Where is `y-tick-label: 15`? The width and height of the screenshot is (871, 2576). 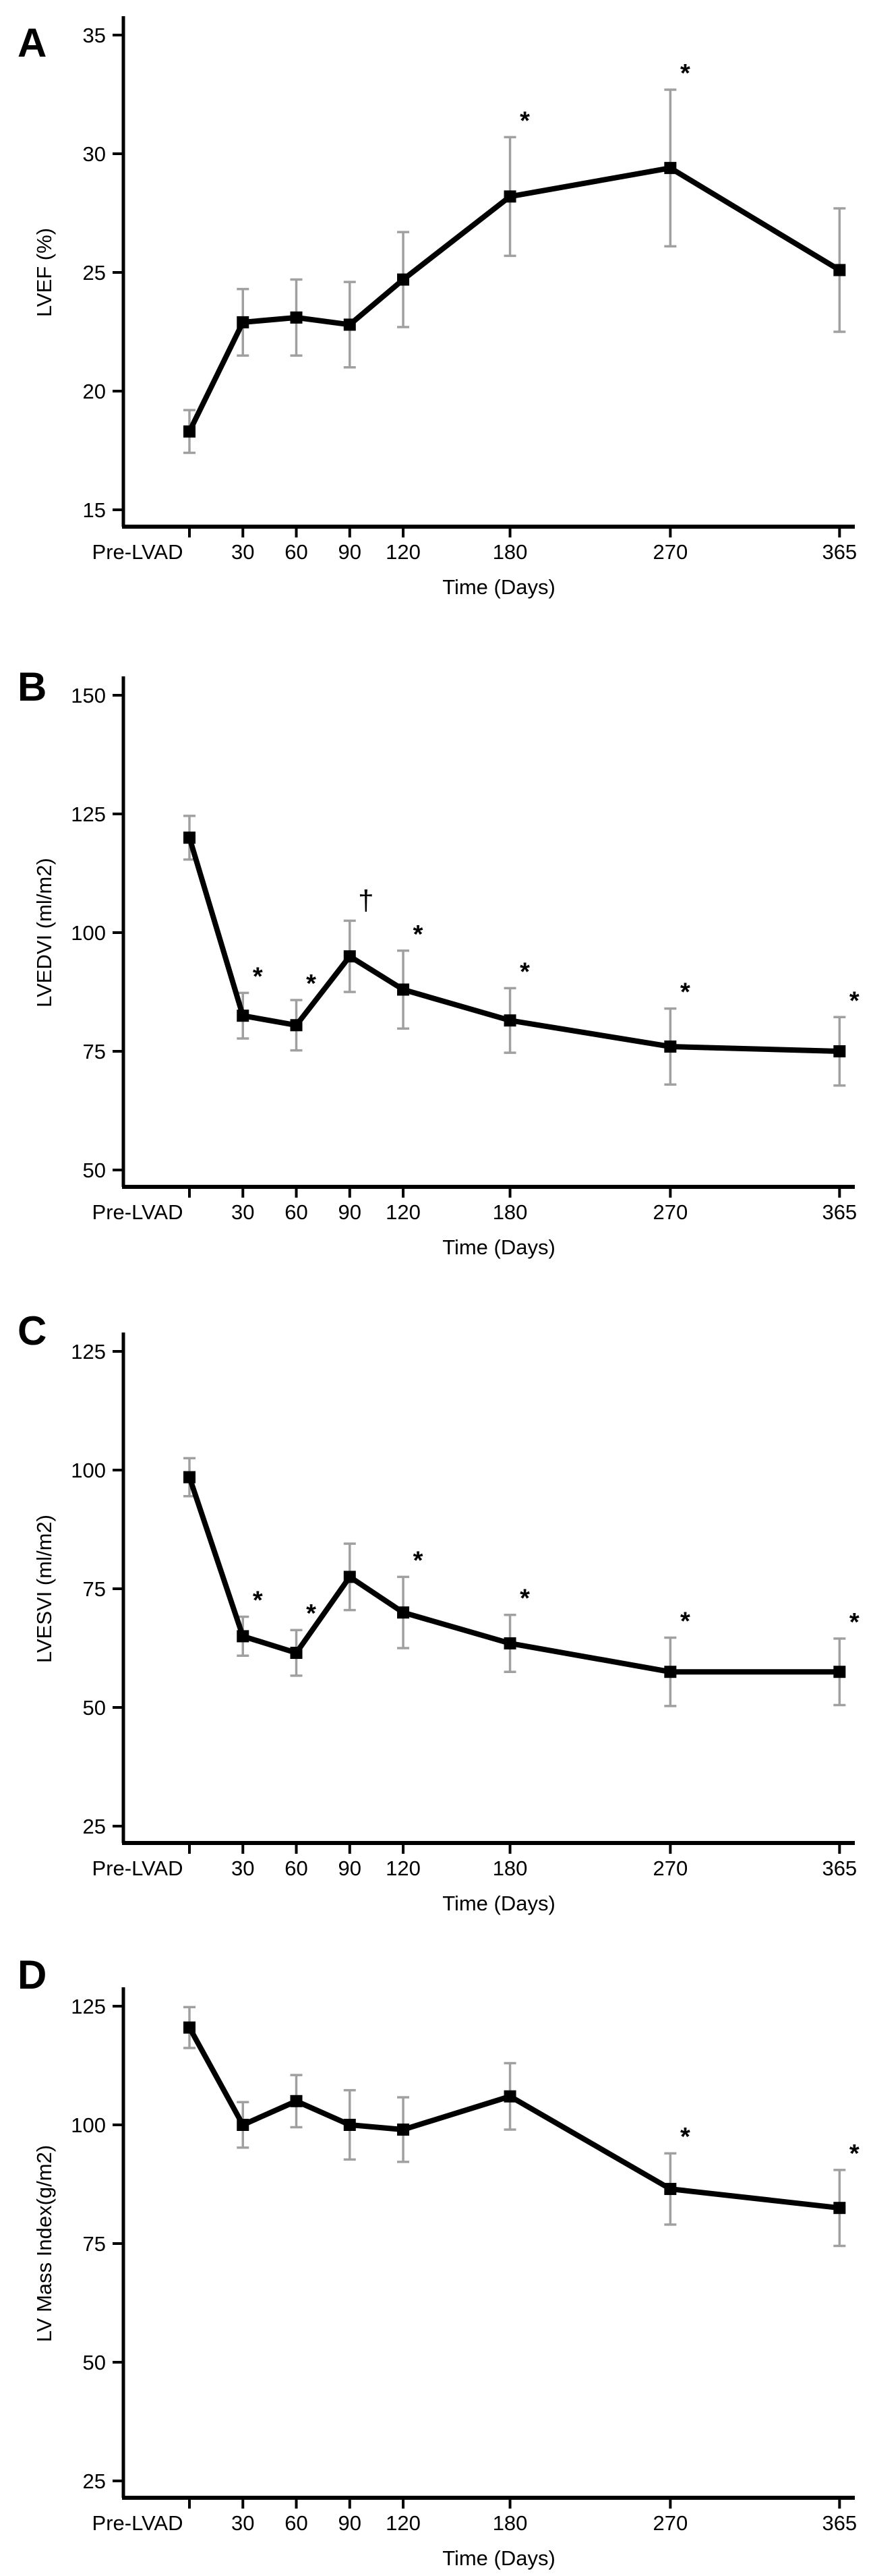 y-tick-label: 15 is located at coordinates (94, 510).